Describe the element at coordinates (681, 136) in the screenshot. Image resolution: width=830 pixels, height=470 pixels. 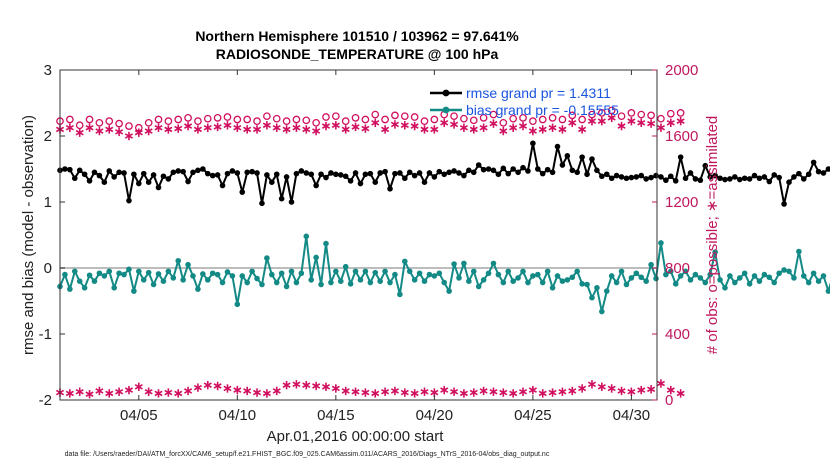
I see `y2-tick-label: 1600` at that location.